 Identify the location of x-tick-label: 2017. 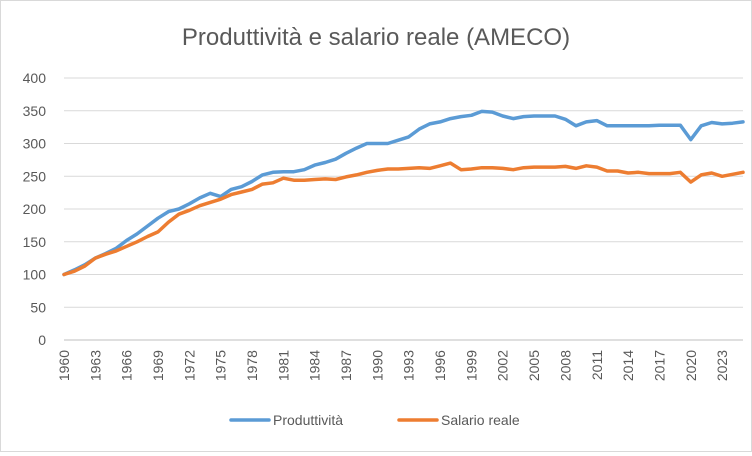
(659, 365).